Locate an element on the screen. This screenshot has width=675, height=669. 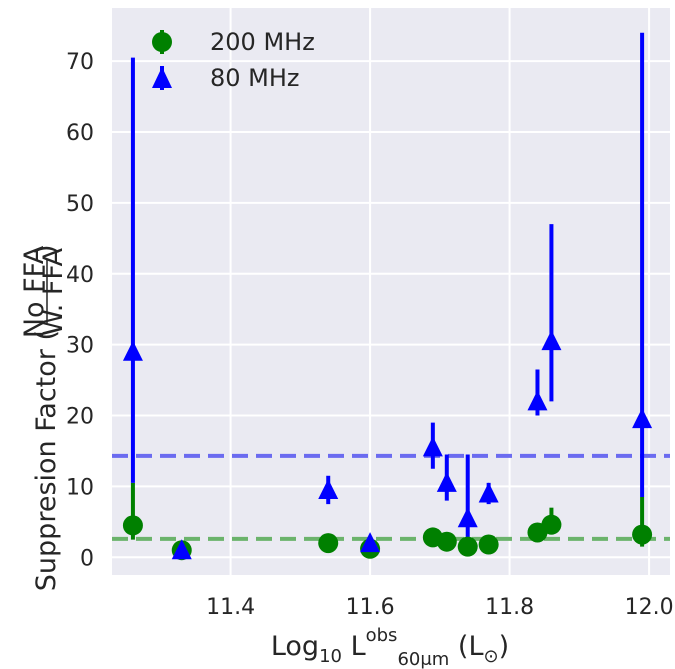
y-axis-label-close: ) is located at coordinates (46, 249).